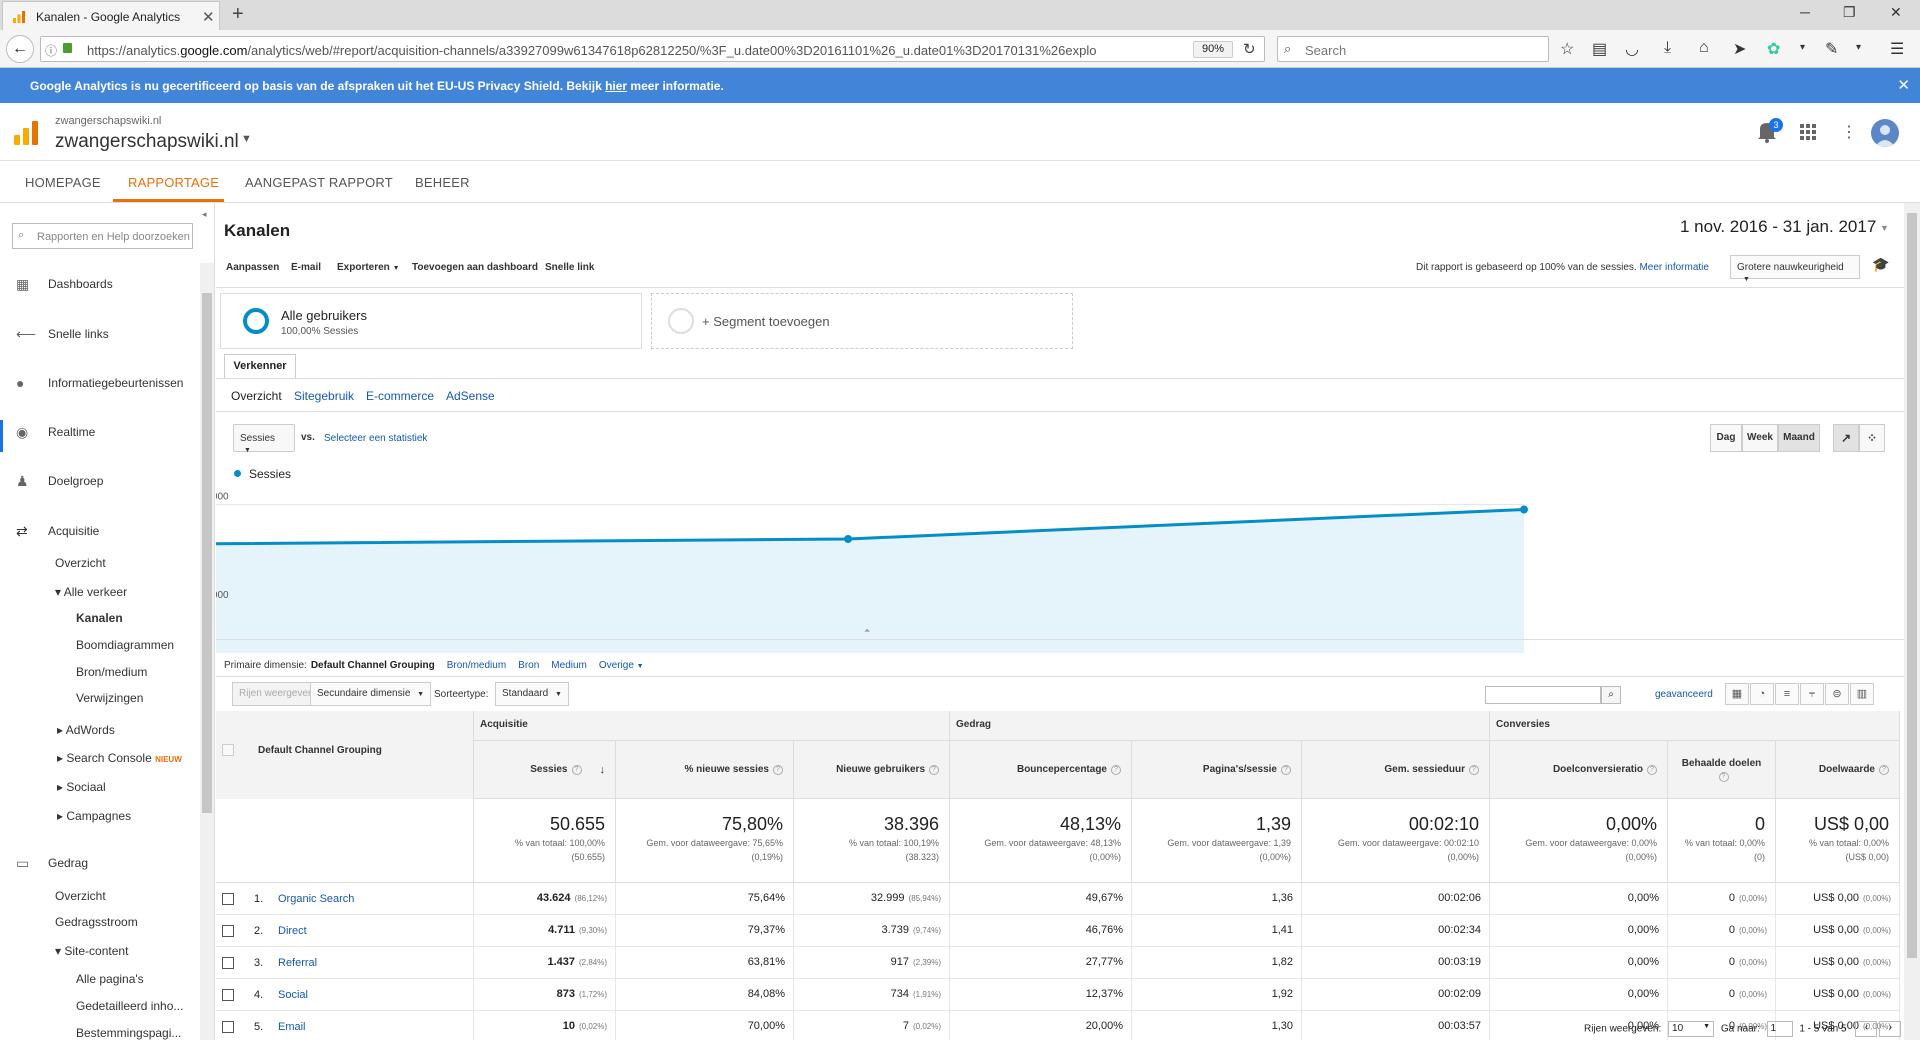  What do you see at coordinates (324, 396) in the screenshot?
I see `subtab-sitegebruik: Sitegebruik` at bounding box center [324, 396].